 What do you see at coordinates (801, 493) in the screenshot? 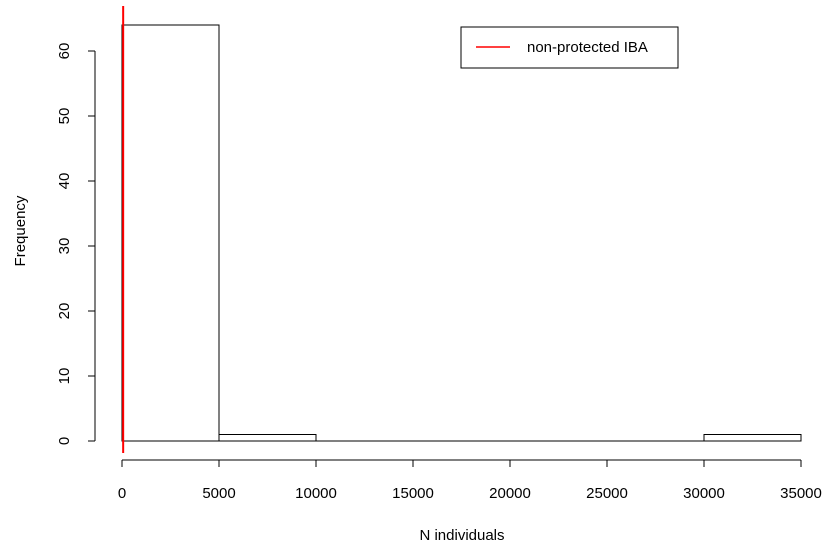
I see `x-tick-label: 35000` at bounding box center [801, 493].